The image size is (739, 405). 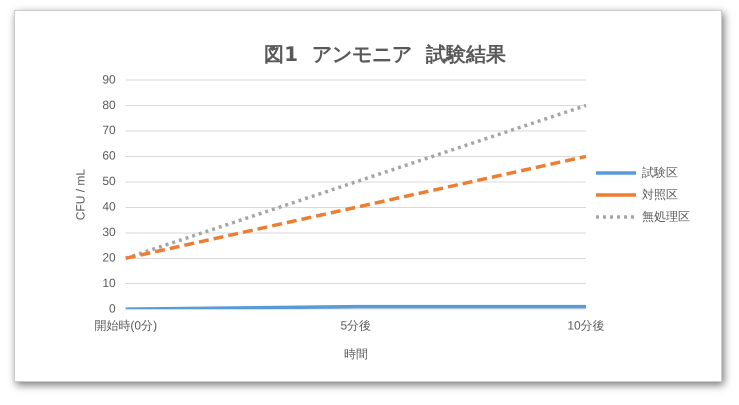 I want to click on y-tick-label: 60, so click(x=109, y=155).